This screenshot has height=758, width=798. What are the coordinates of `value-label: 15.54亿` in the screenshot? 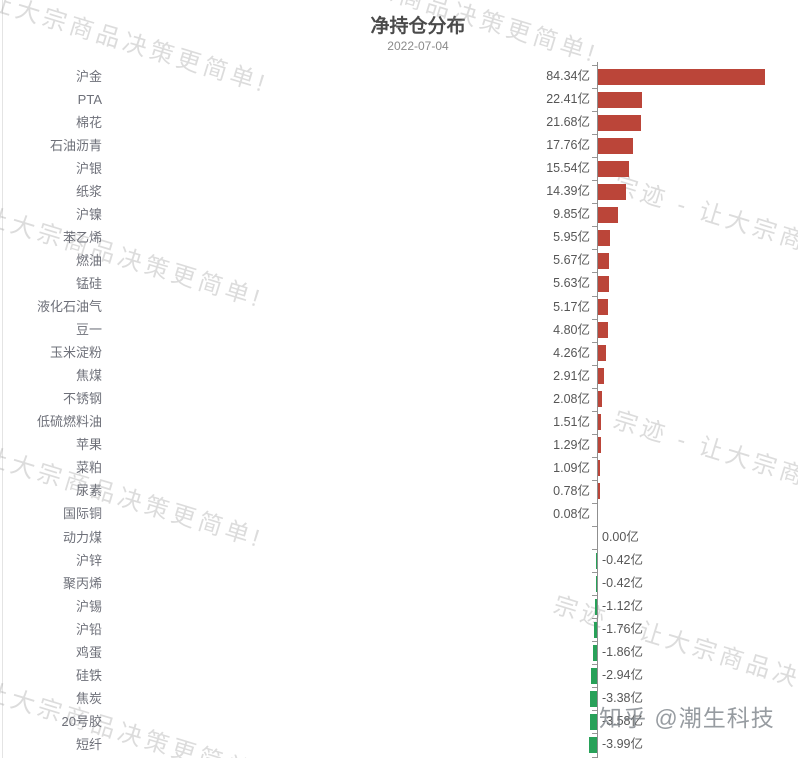 It's located at (568, 168).